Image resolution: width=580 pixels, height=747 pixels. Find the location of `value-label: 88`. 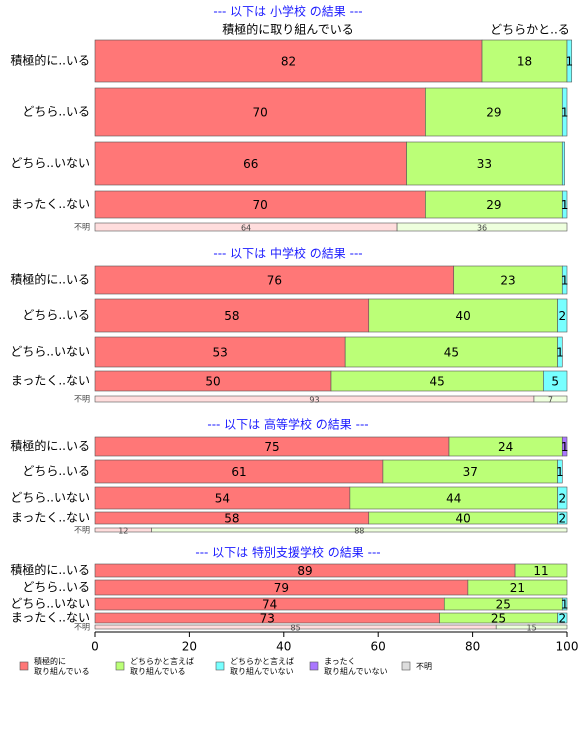

value-label: 88 is located at coordinates (359, 531).